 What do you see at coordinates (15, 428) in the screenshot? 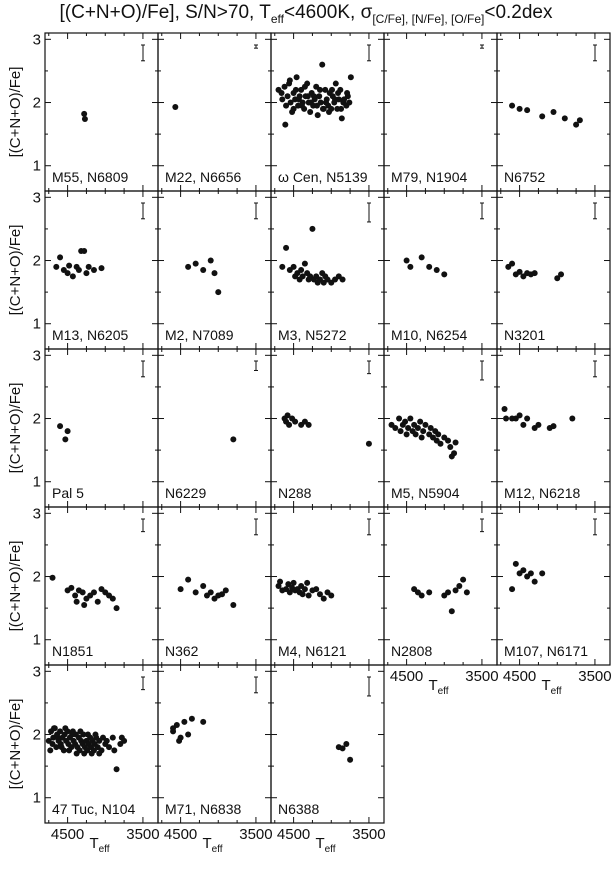
I see `y-axis-label: [(C+N+O)/Fe]` at bounding box center [15, 428].